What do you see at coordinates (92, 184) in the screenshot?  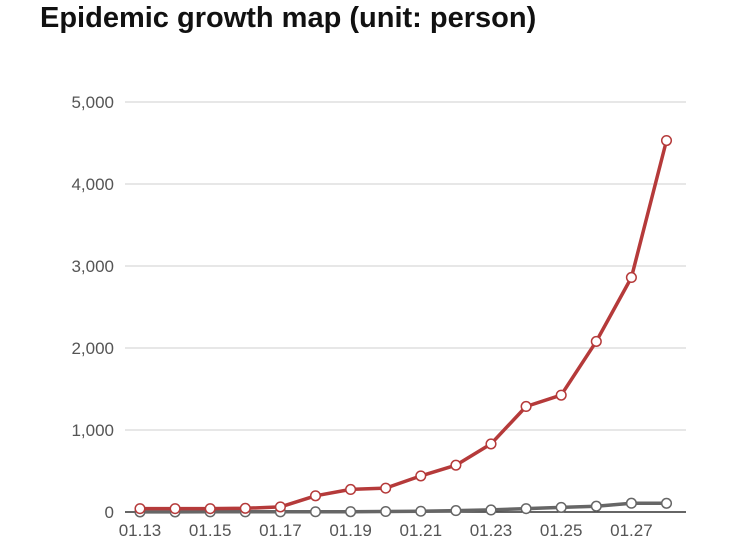 I see `y-tick-label: 4,000` at bounding box center [92, 184].